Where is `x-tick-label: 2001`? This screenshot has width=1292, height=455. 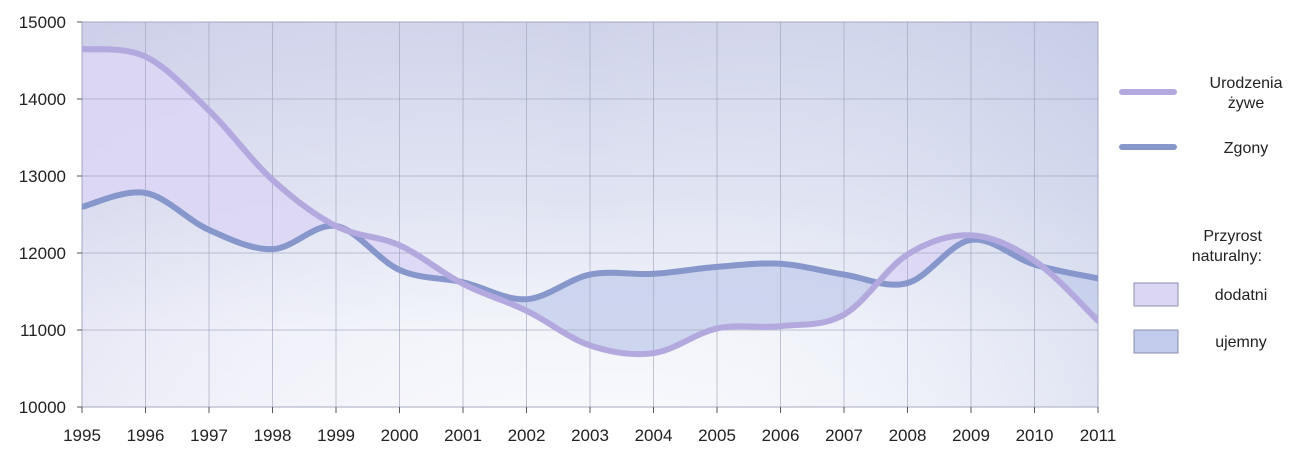 x-tick-label: 2001 is located at coordinates (463, 435).